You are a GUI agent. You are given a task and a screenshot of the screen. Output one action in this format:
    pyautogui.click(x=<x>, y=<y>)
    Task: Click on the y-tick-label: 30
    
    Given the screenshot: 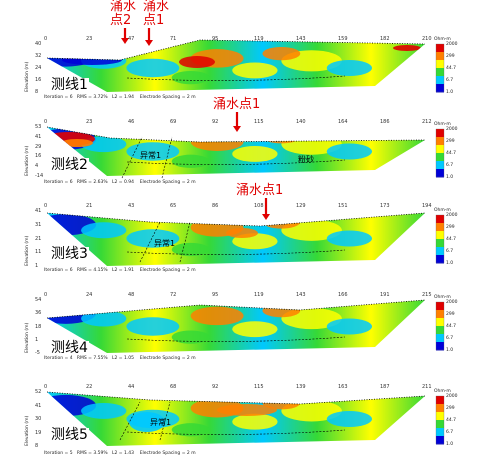 What is the action you would take?
    pyautogui.click(x=38, y=419)
    